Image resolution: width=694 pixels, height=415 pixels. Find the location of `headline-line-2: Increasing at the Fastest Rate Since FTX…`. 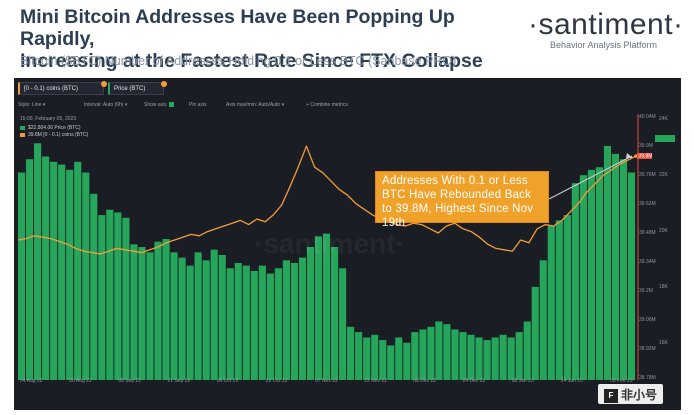

headline-line-2: Increasing at the Fastest Rate Since FTX… is located at coordinates (251, 61).